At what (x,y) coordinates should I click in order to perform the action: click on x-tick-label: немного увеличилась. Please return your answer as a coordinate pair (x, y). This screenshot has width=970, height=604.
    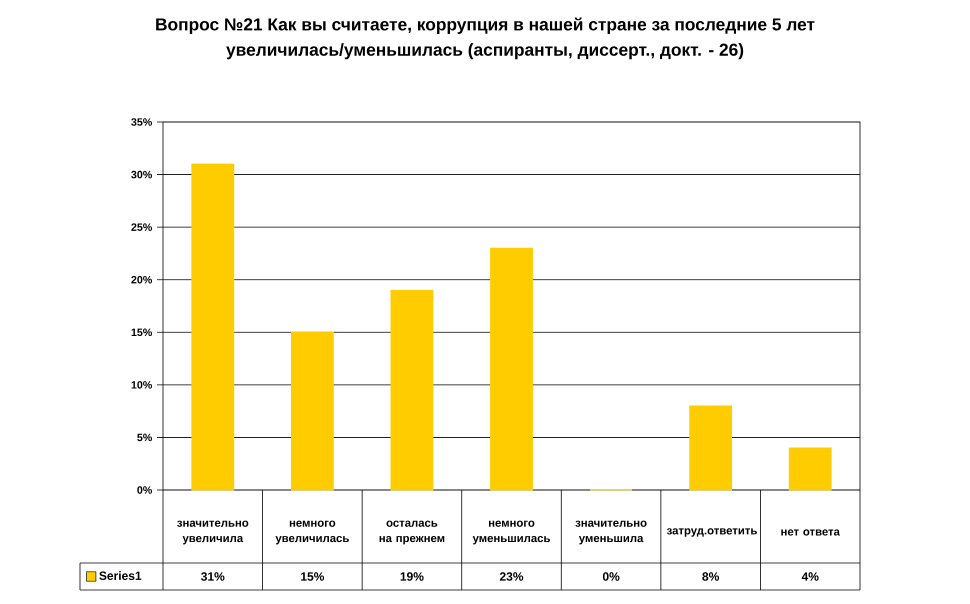
    Looking at the image, I should click on (312, 532).